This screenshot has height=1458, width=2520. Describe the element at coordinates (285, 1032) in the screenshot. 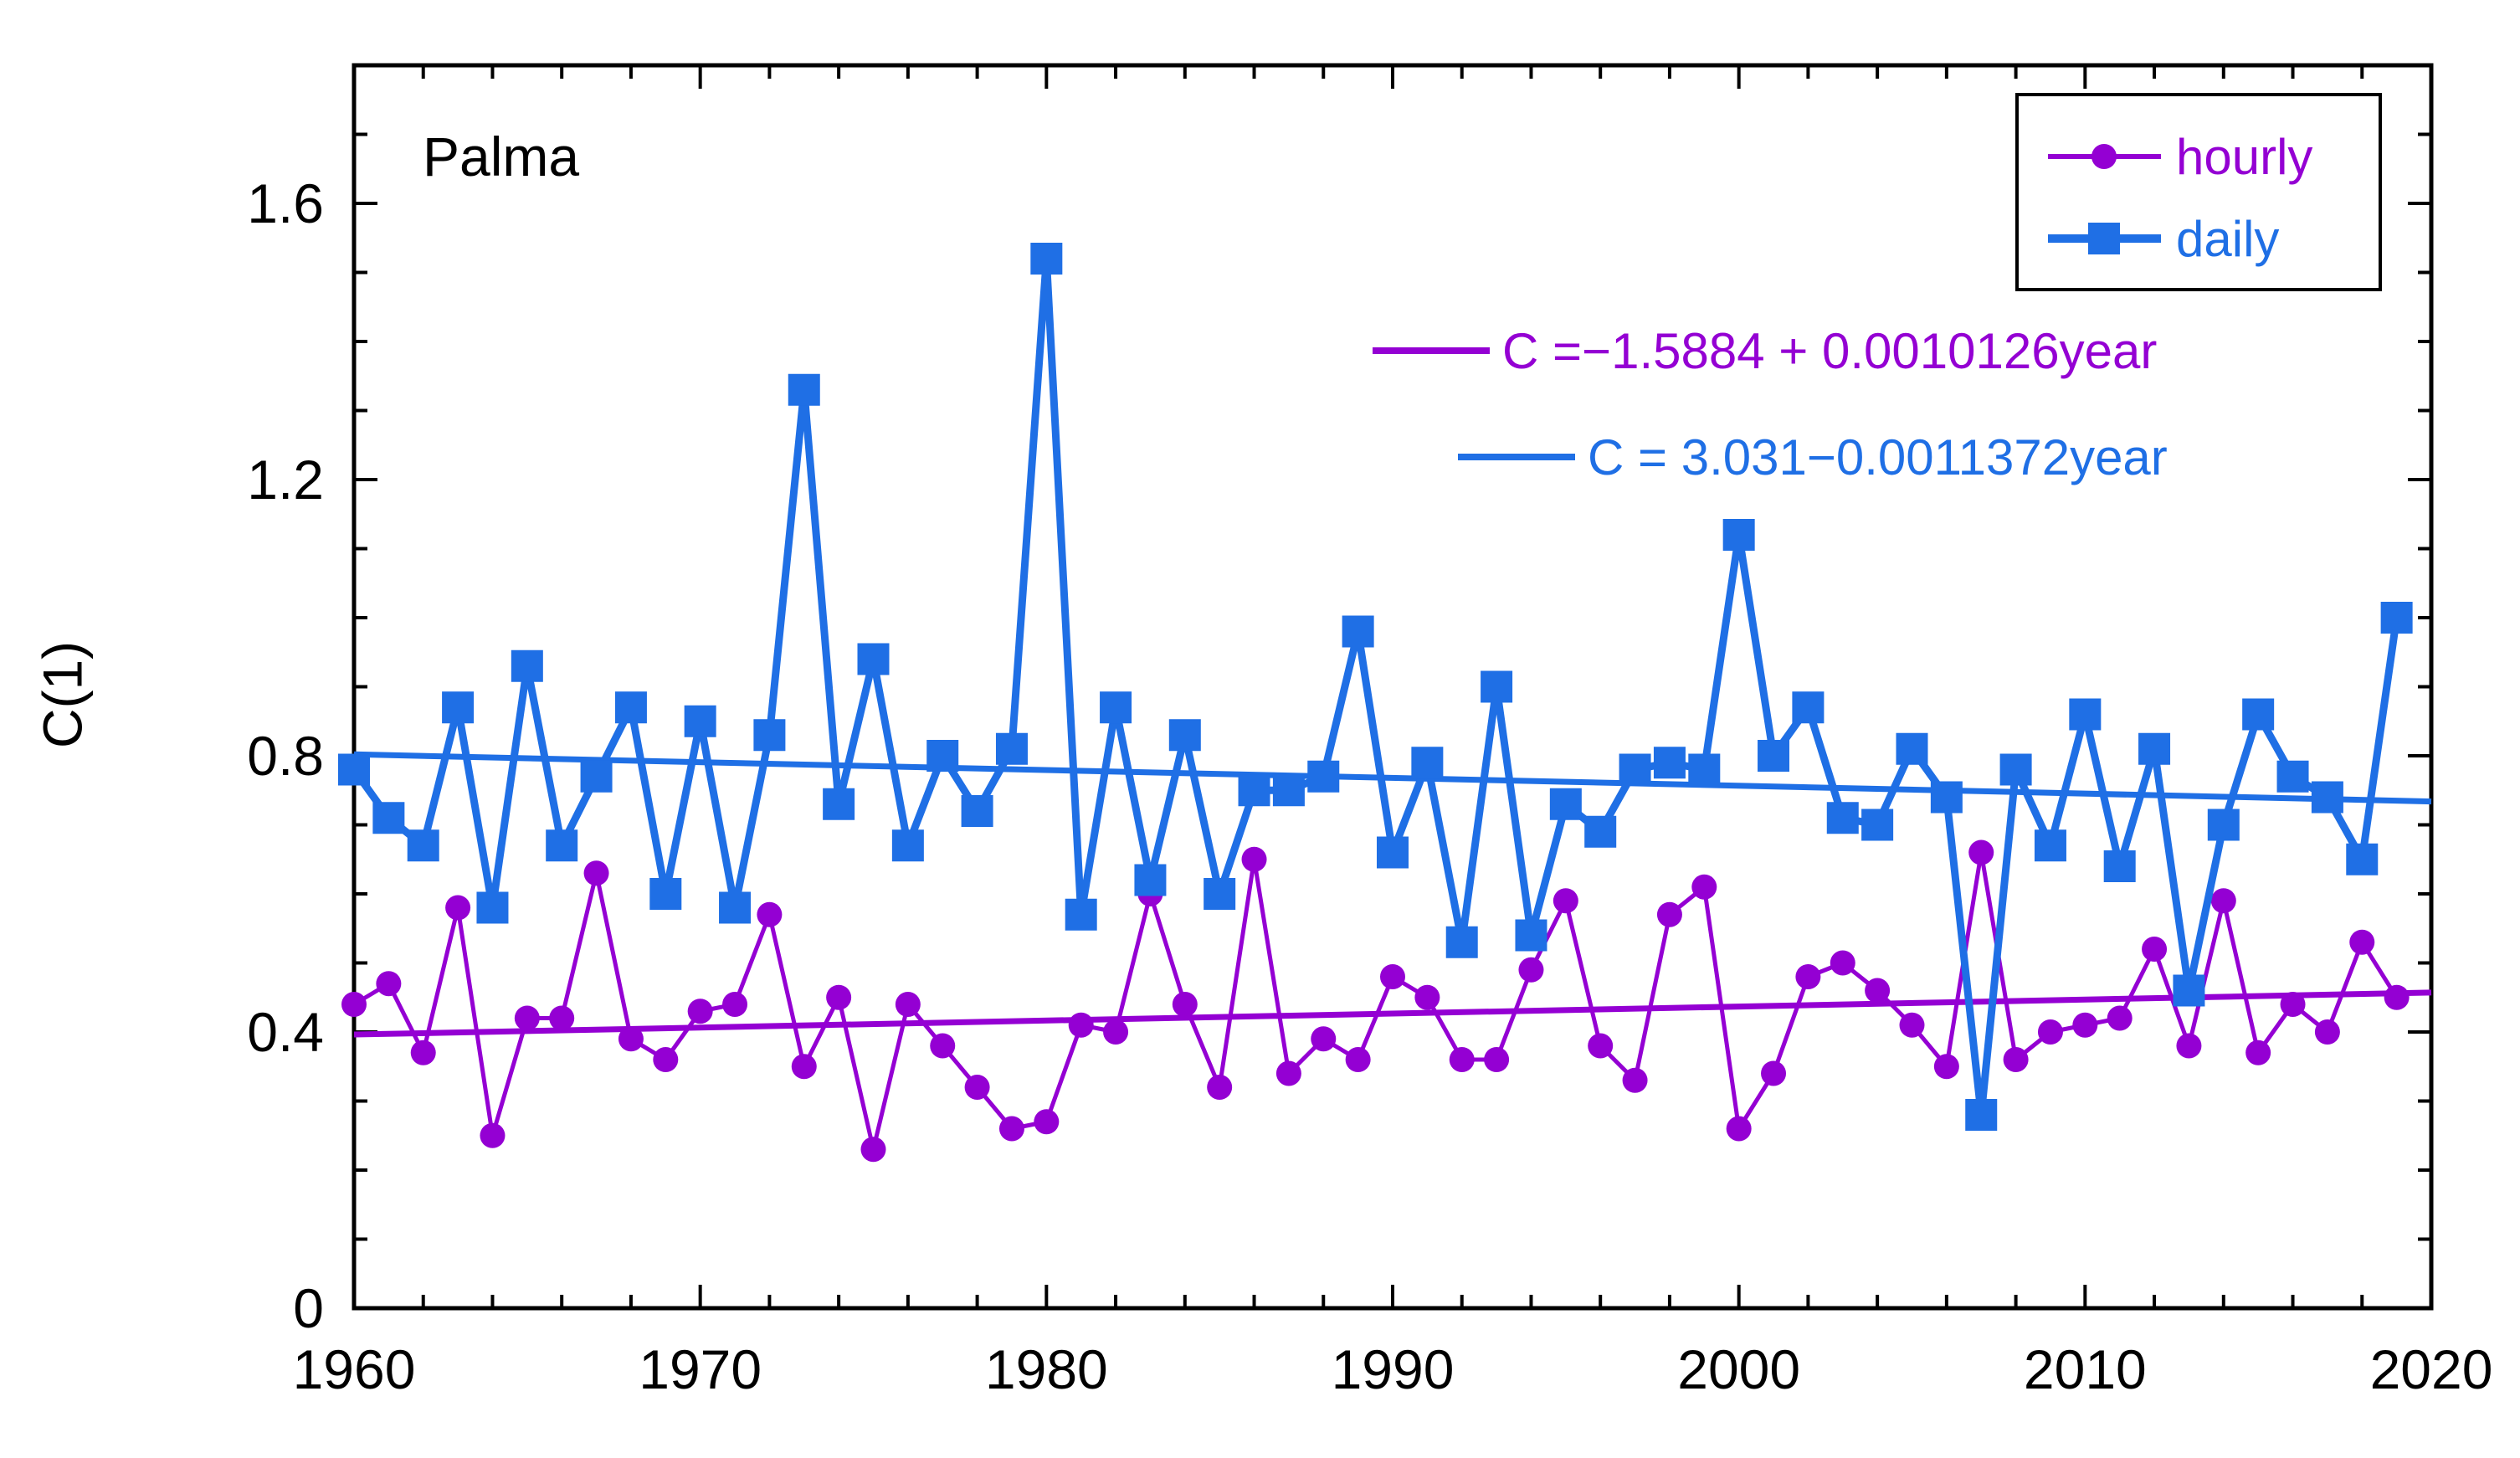

I see `y-tick-label: 0.4` at that location.